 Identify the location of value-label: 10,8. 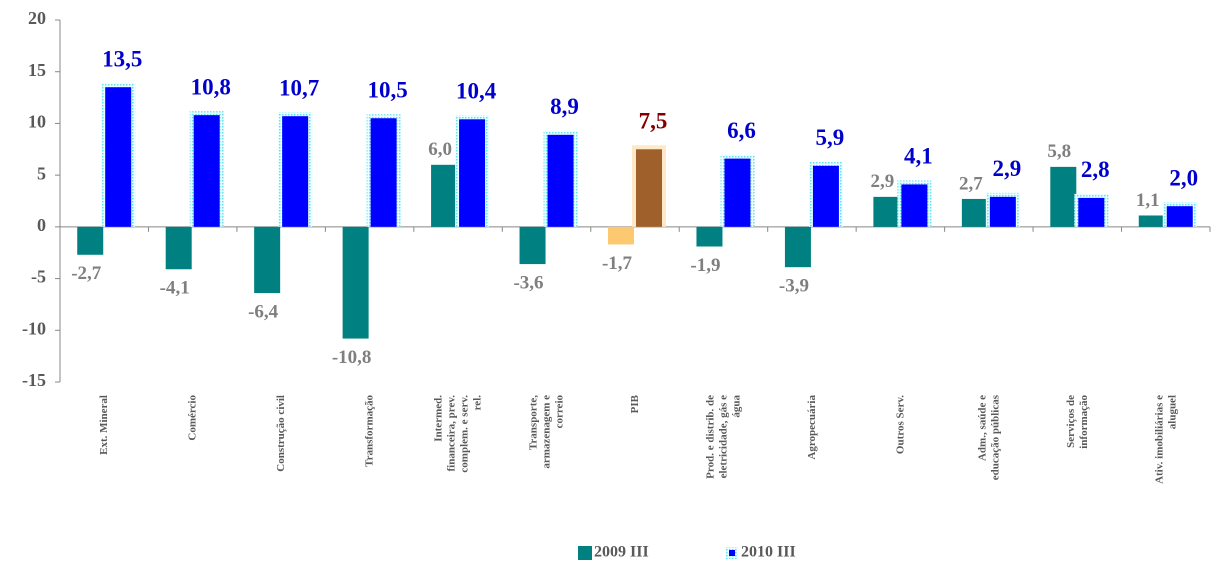
(211, 86).